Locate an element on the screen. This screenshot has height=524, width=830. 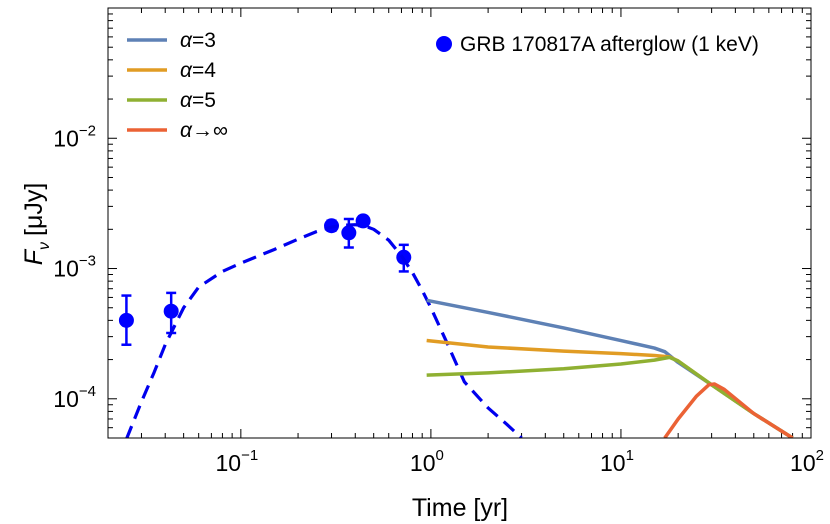
legend-label: α=4 is located at coordinates (198, 70).